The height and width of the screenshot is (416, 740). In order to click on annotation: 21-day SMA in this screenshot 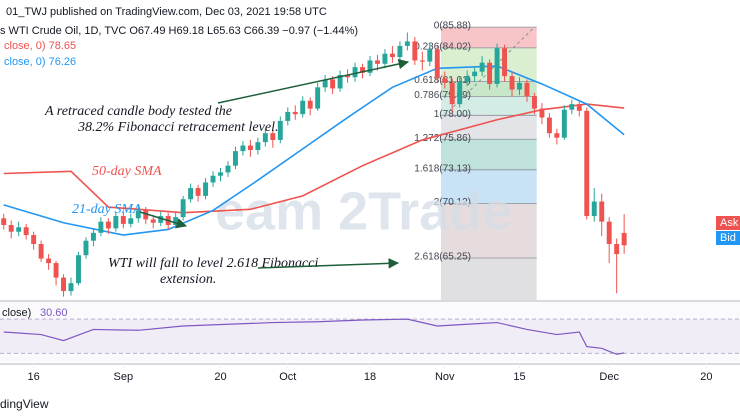, I will do `click(107, 209)`.